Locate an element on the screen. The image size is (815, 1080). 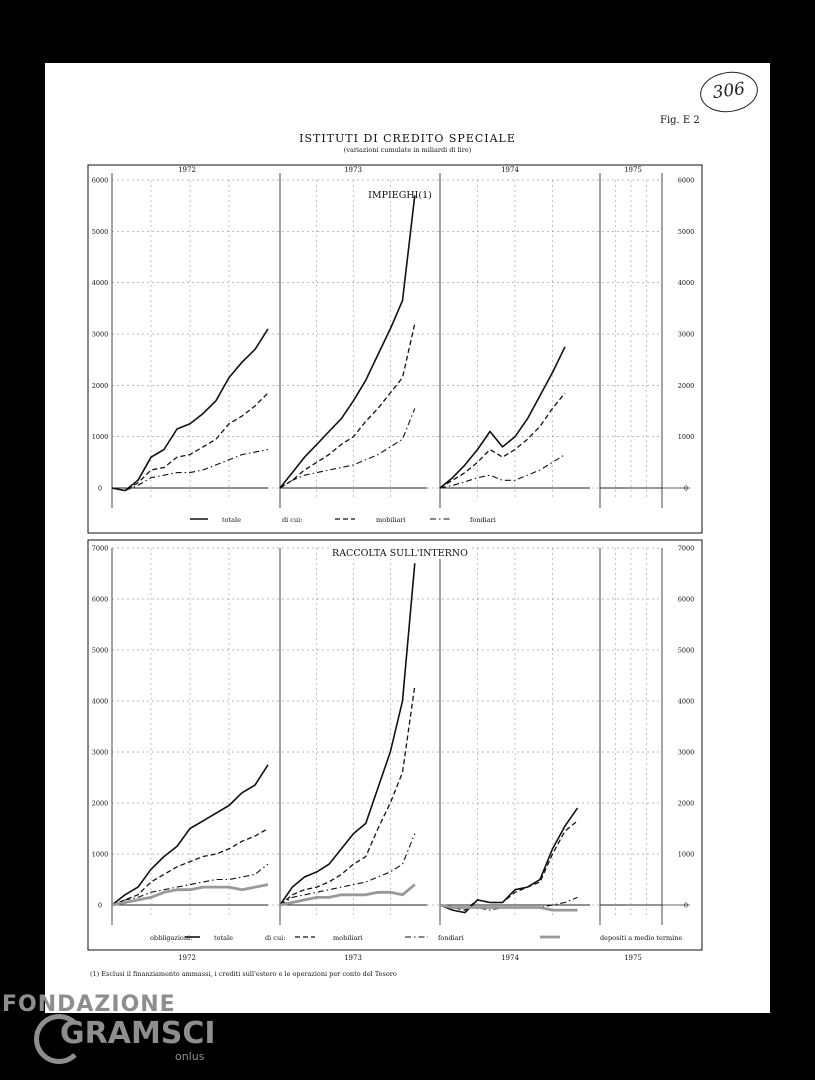
watermark-line1: FONDAZIONE is located at coordinates (89, 1004).